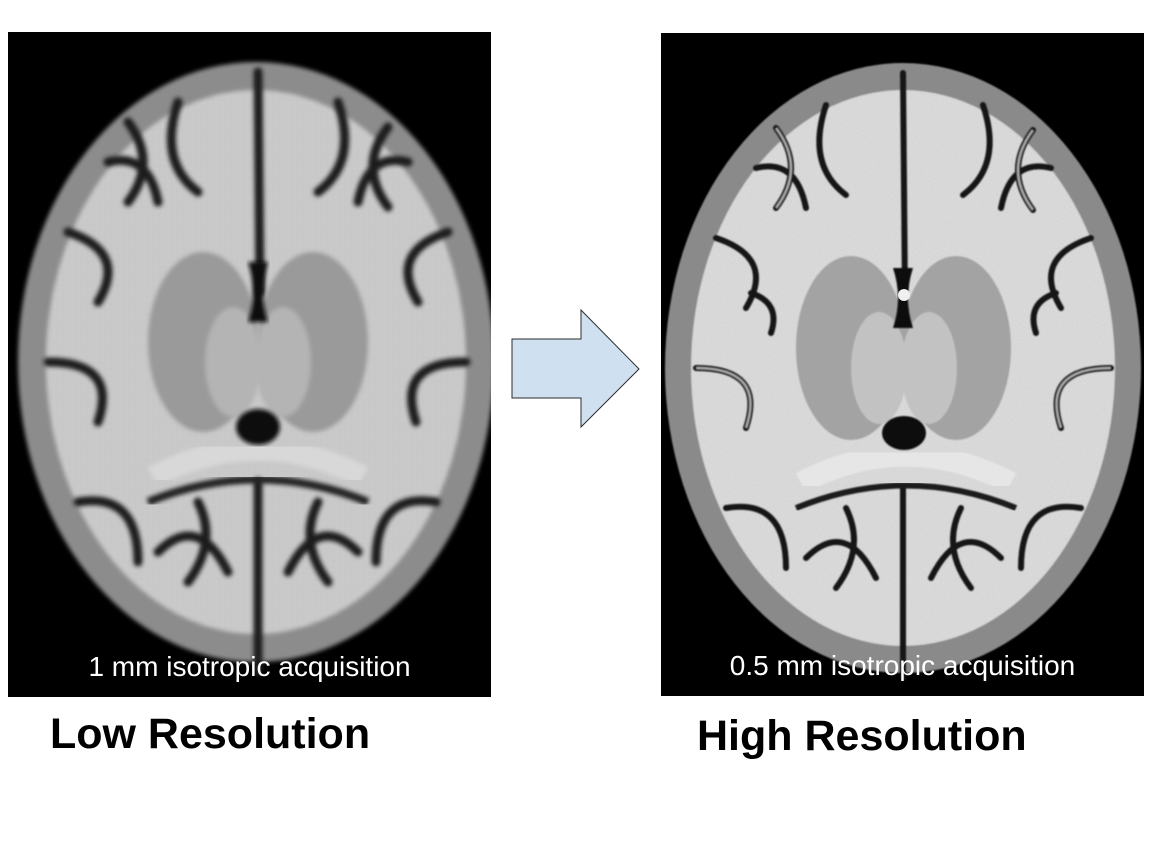  I want to click on right-image-caption: 0.5 mm isotropic acquisition, so click(902, 665).